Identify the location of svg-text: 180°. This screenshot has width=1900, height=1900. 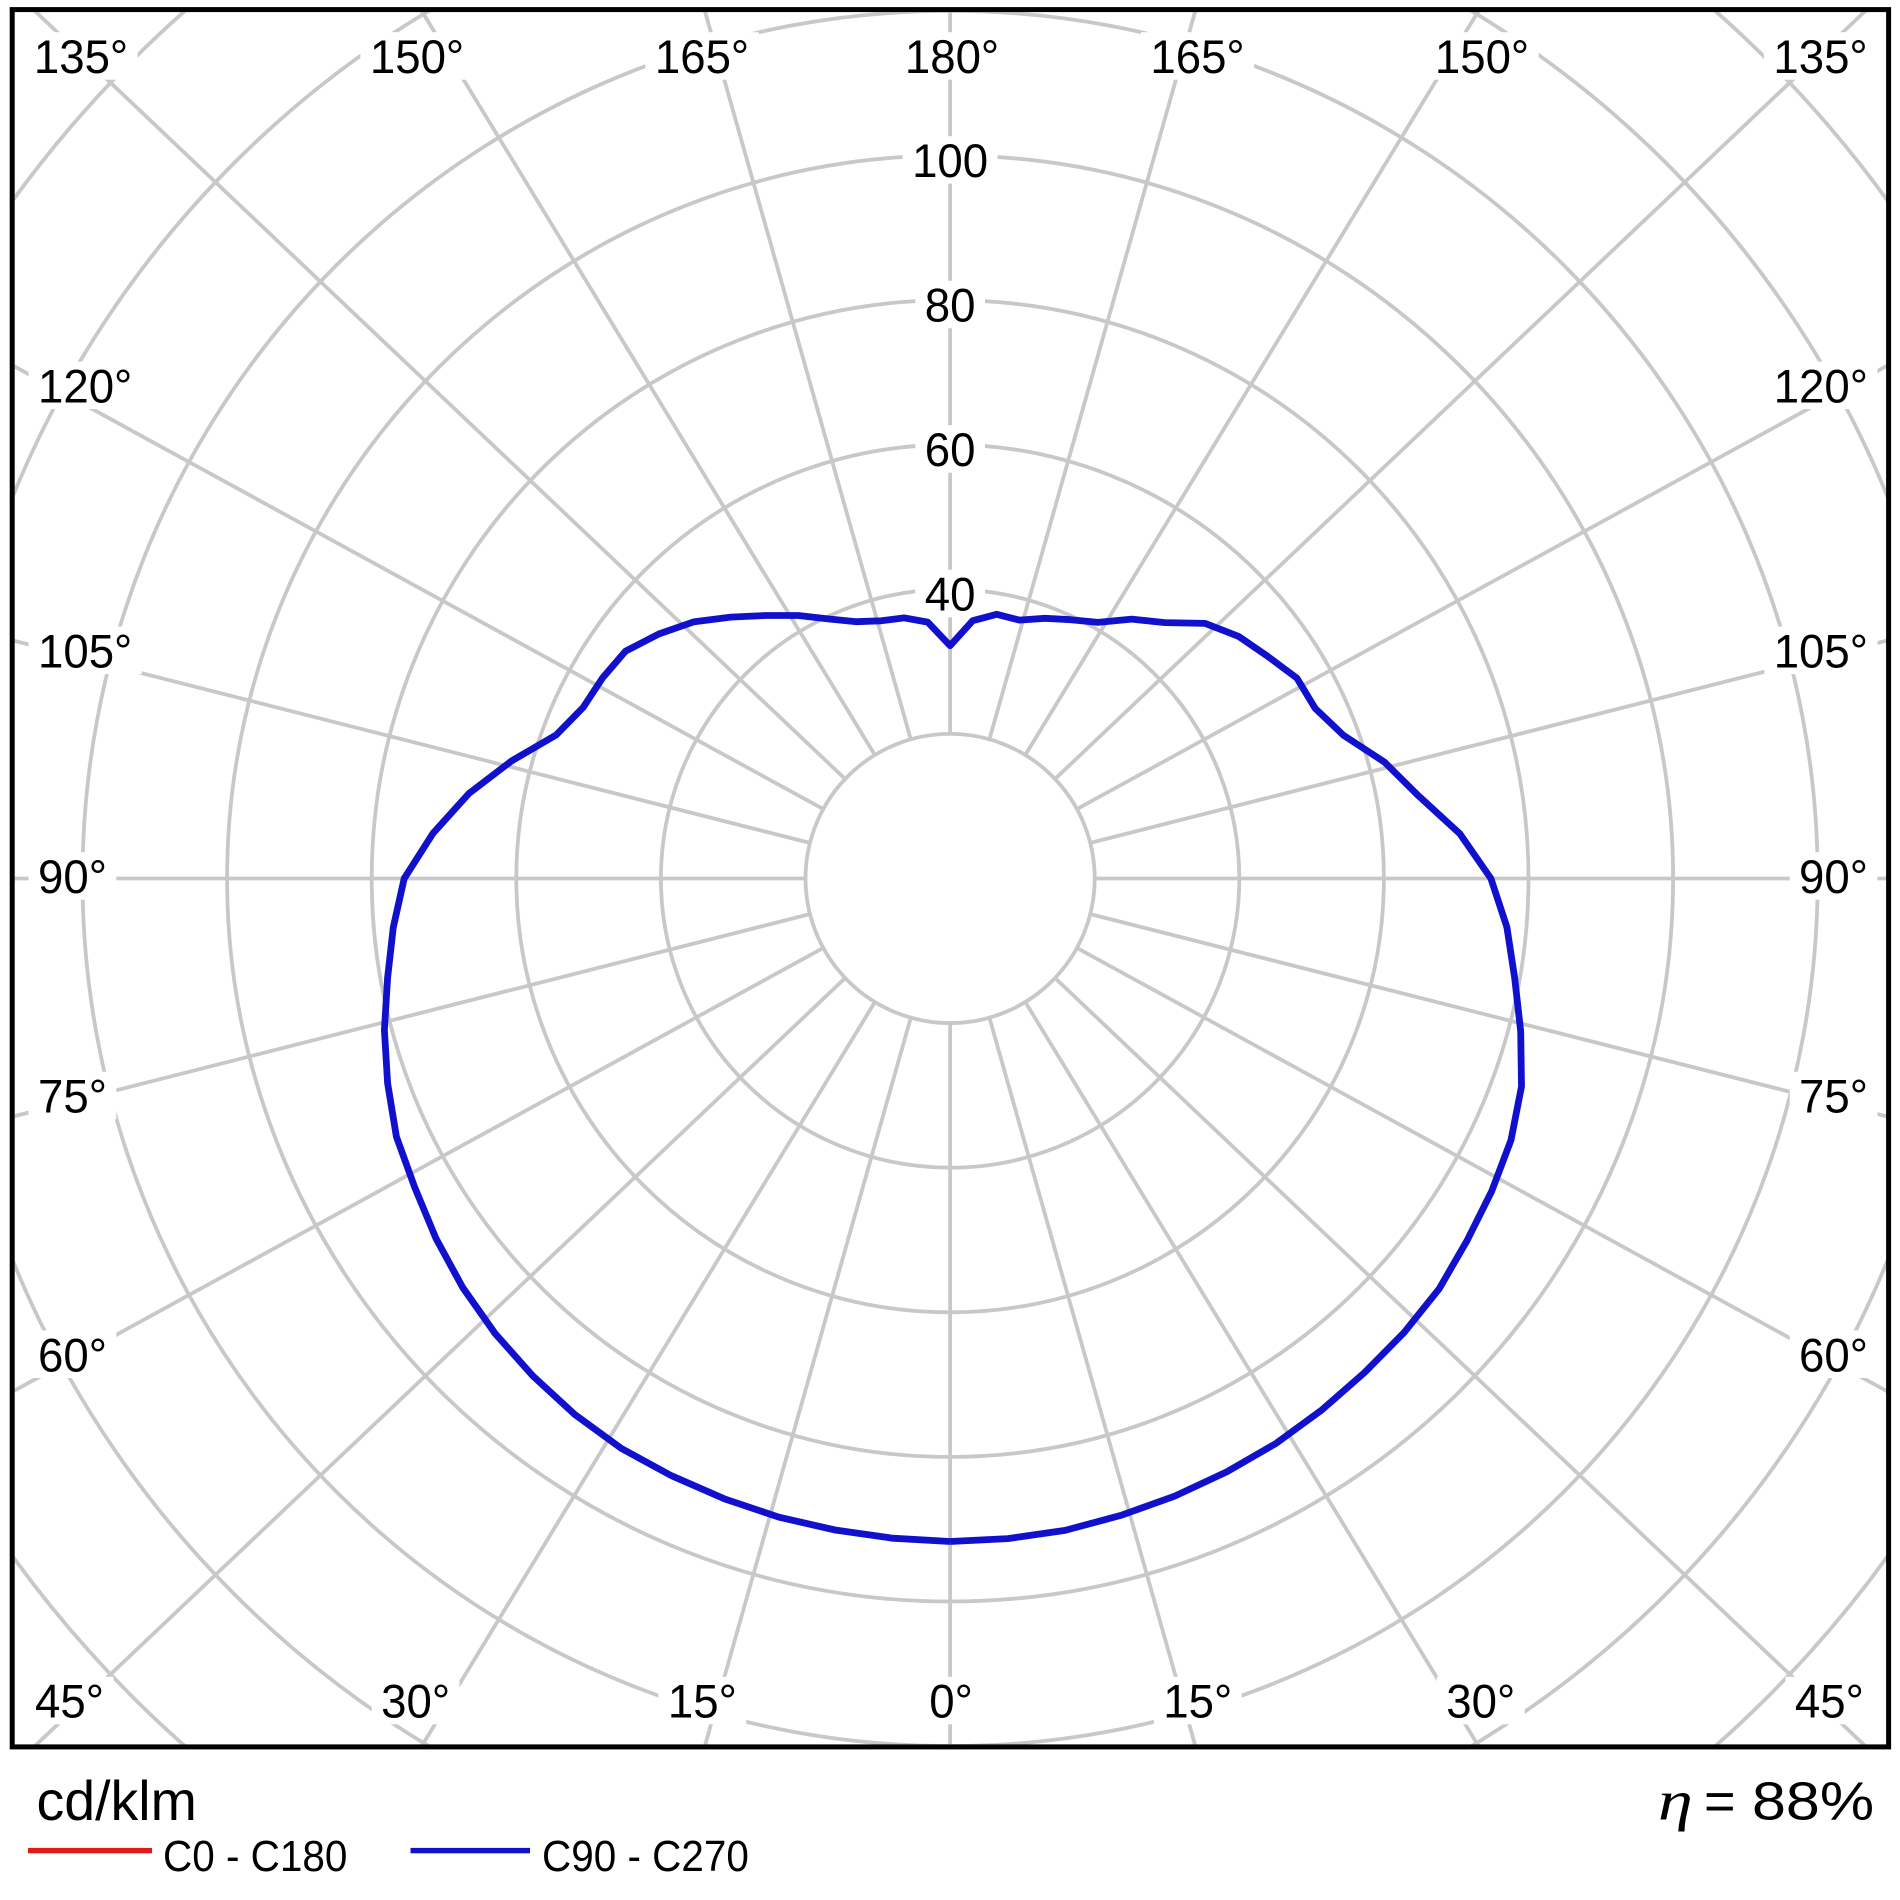
(952, 56).